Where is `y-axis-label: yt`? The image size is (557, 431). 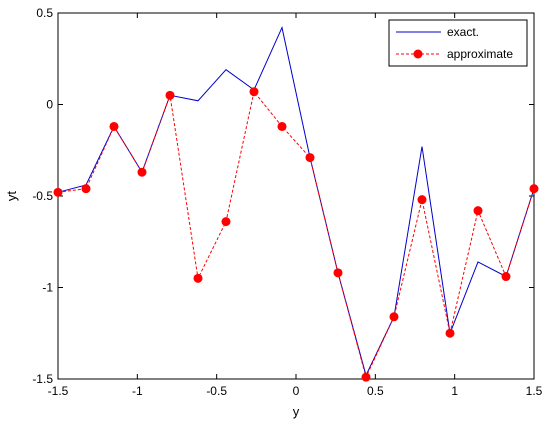 y-axis-label: yt is located at coordinates (11, 196).